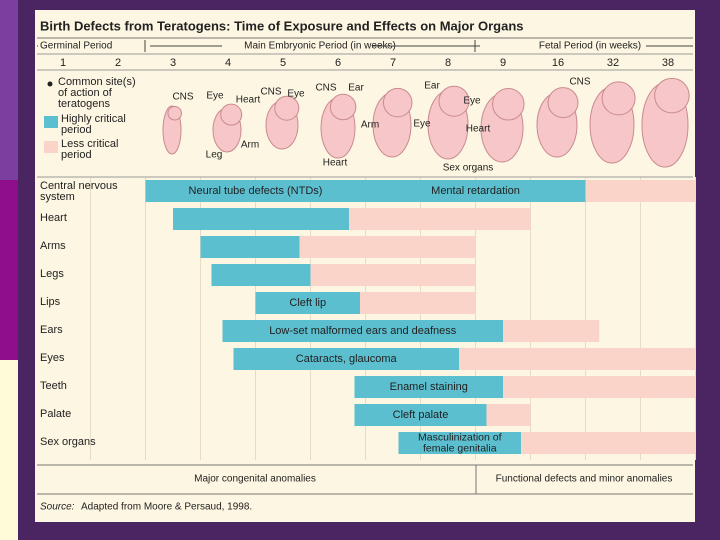 This screenshot has height=540, width=720. I want to click on row-label: Arms, so click(53, 246).